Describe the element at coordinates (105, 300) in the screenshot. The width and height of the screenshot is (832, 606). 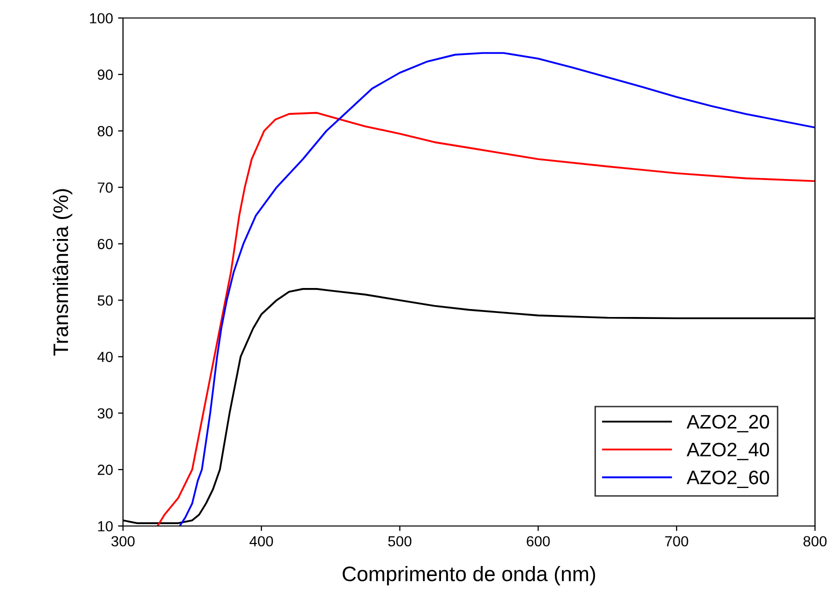
I see `y-tick-label: 50` at that location.